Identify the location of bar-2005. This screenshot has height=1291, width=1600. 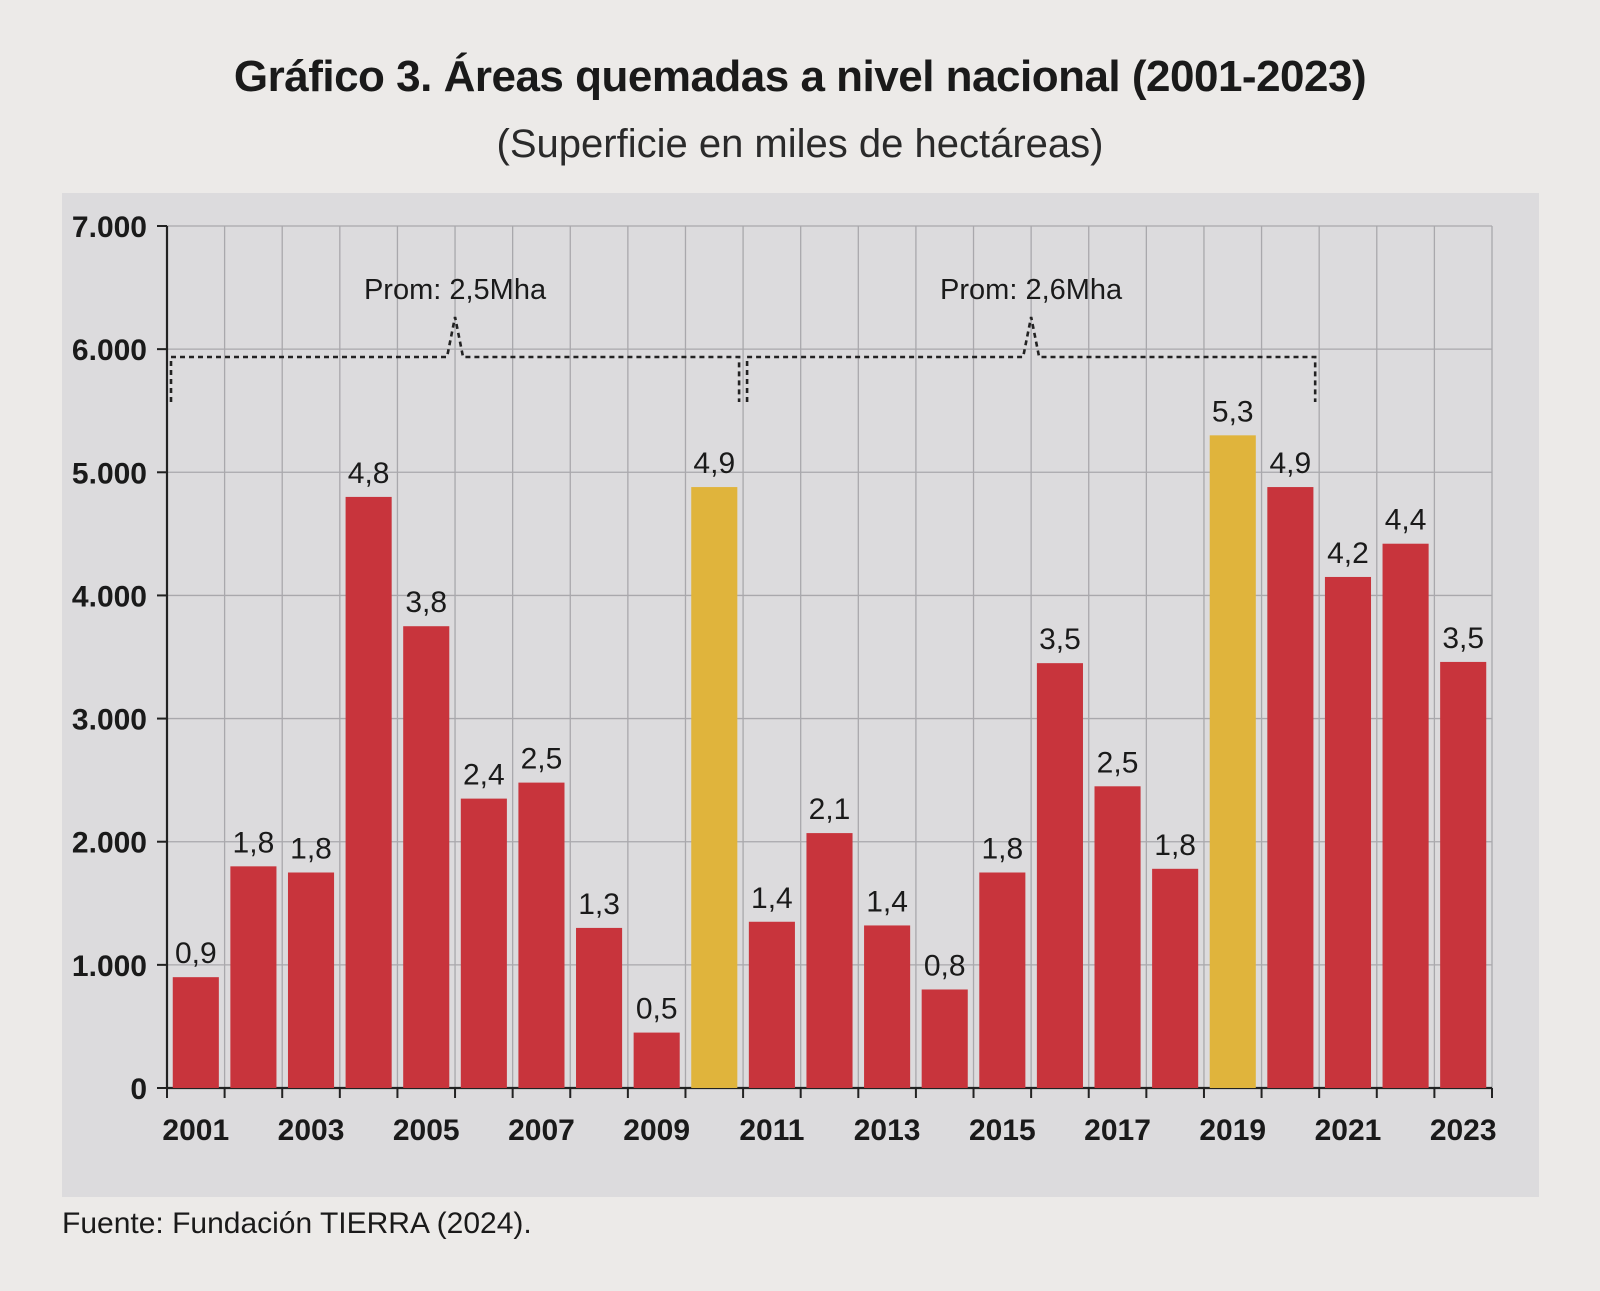
(426, 857).